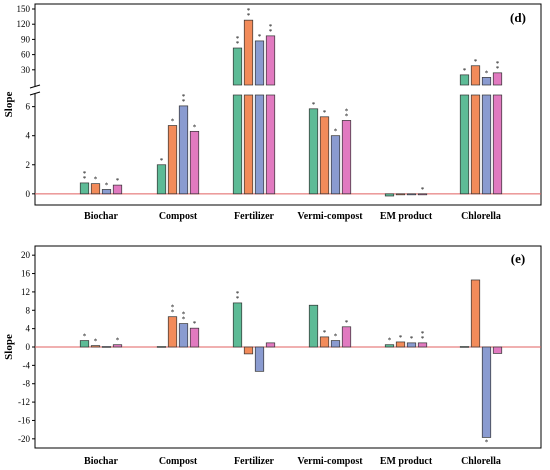  I want to click on category-label-e: Biochar, so click(101, 461).